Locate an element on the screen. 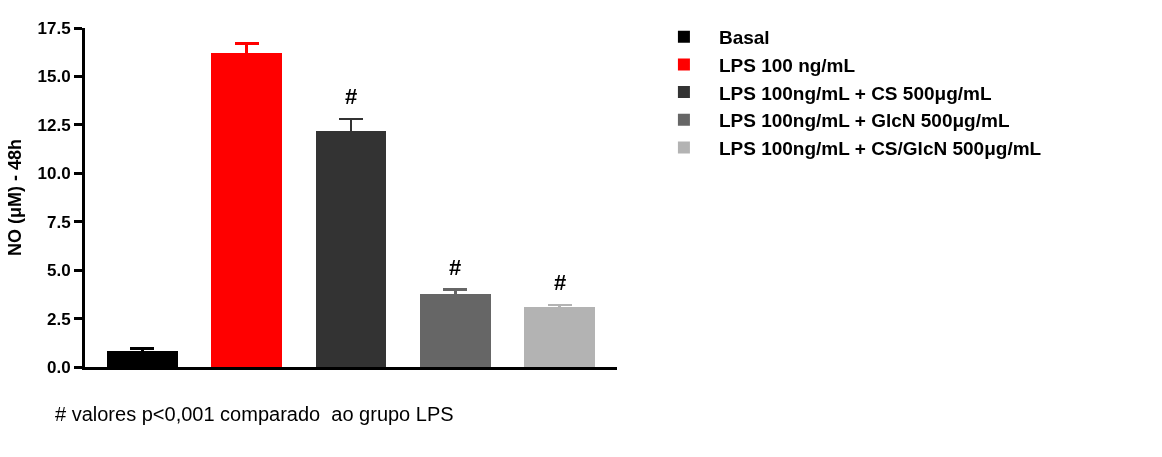  legend-label: LPS 100ng/mL + CS 500μg/mL is located at coordinates (855, 93).